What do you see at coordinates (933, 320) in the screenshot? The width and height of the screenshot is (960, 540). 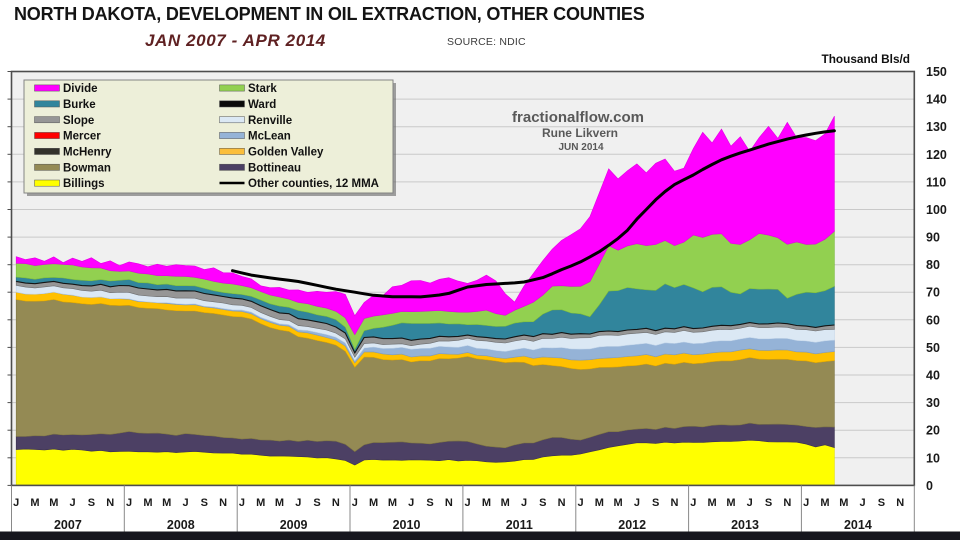 I see `svg-text: 60` at bounding box center [933, 320].